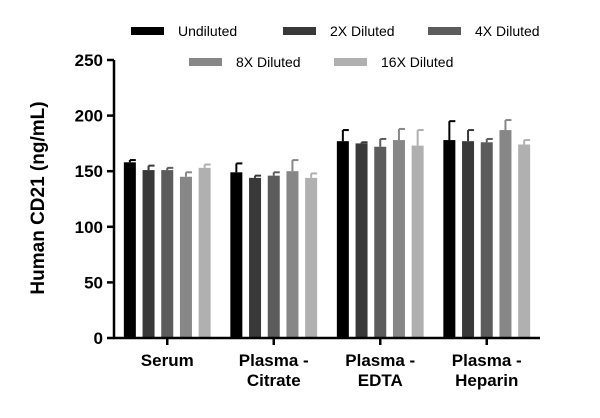 Image resolution: width=600 pixels, height=418 pixels. I want to click on x-tick-label: Plasma -Heparin, so click(487, 370).